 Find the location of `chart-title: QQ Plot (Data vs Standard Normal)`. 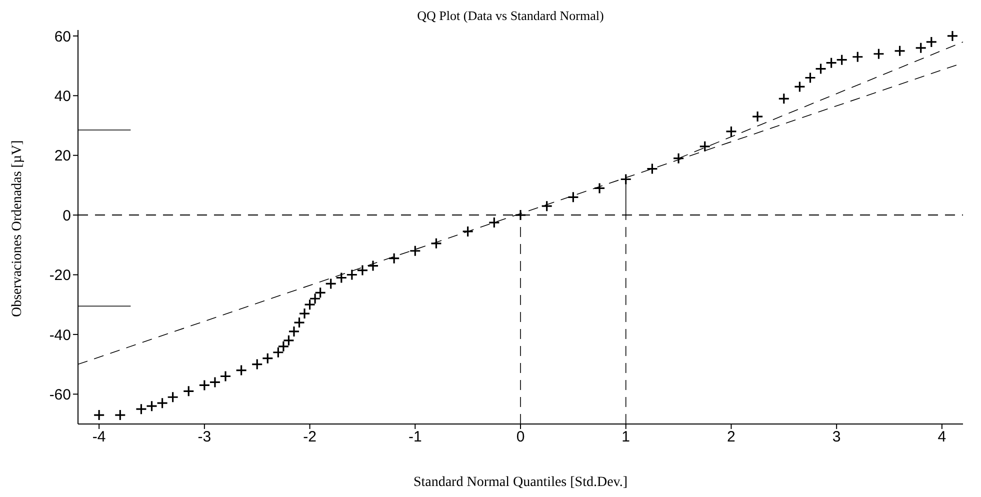

chart-title: QQ Plot (Data vs Standard Normal) is located at coordinates (510, 16).